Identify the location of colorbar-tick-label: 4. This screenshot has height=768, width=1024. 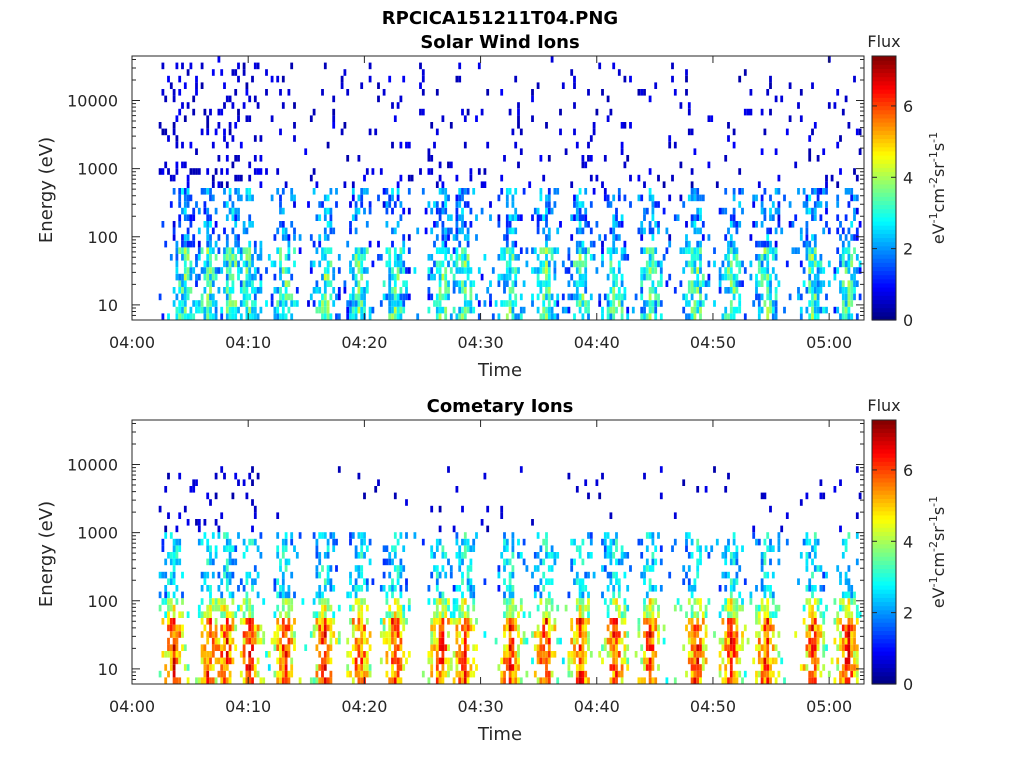
(908, 177).